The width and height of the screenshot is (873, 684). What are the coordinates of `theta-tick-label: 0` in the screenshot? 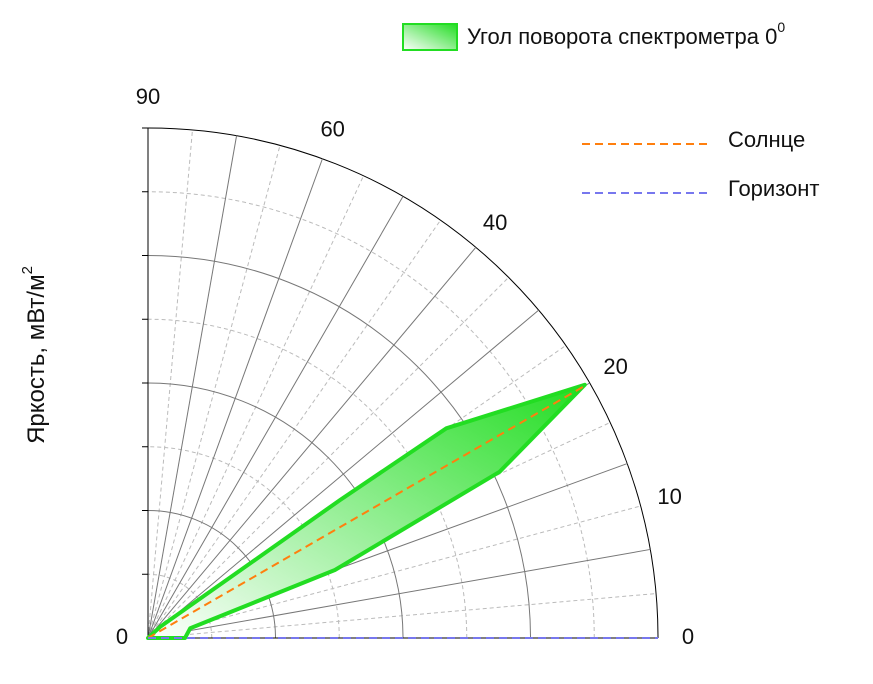 It's located at (688, 636).